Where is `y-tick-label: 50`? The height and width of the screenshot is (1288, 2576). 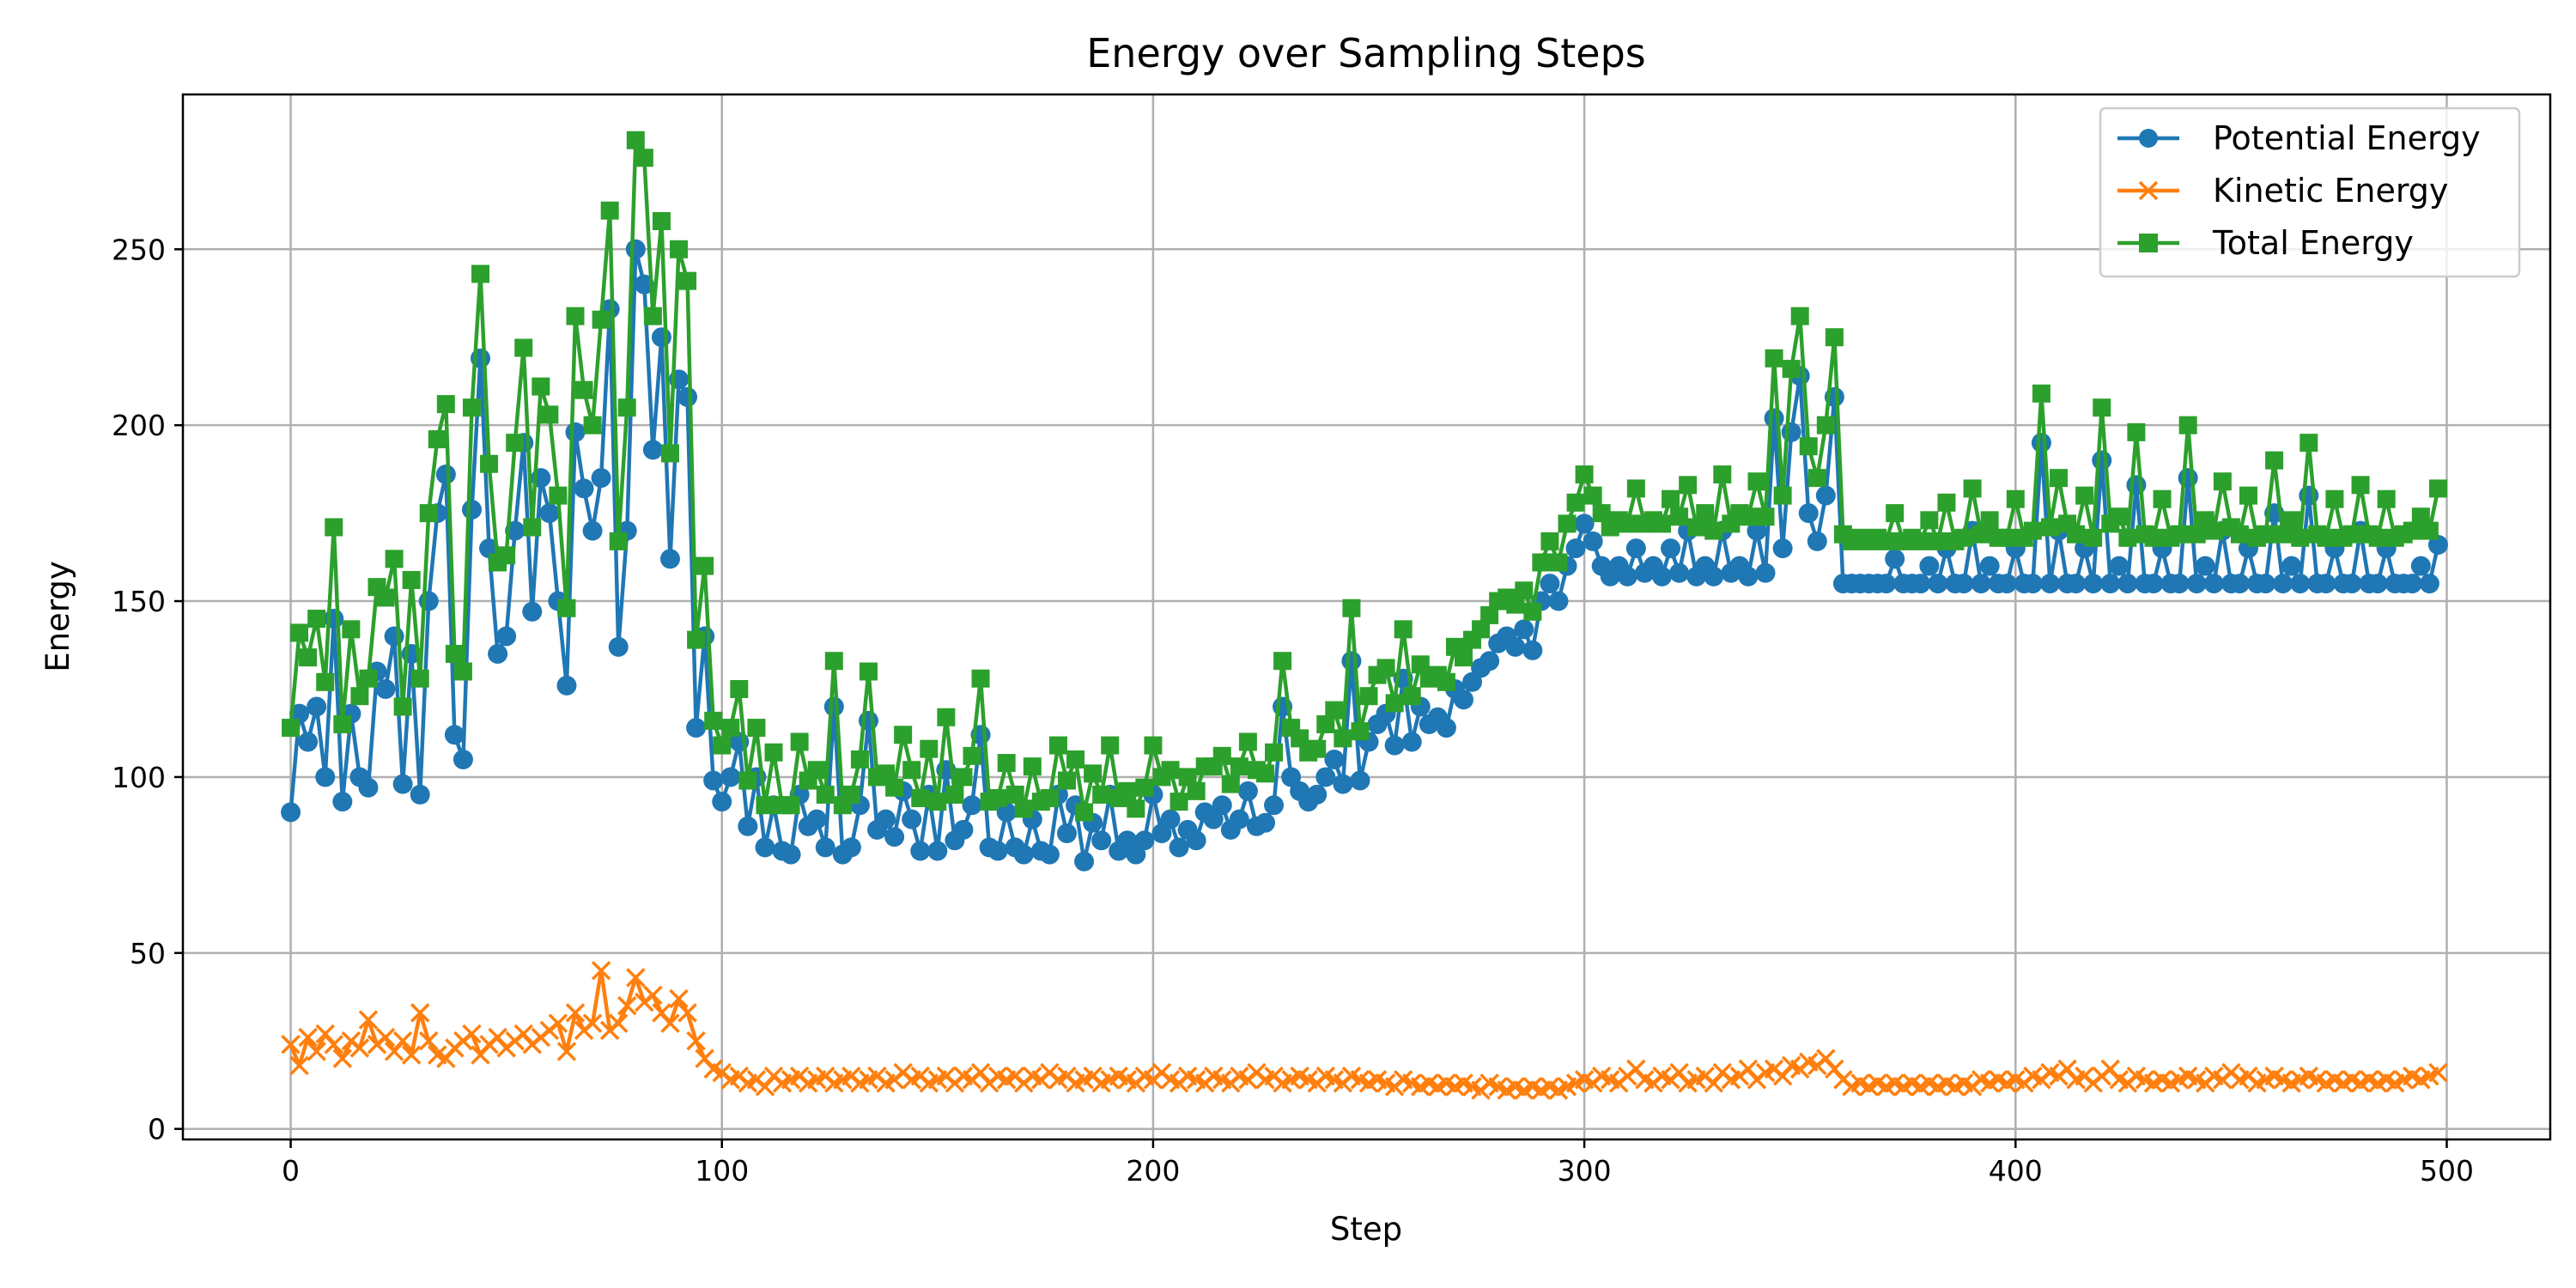 y-tick-label: 50 is located at coordinates (148, 954).